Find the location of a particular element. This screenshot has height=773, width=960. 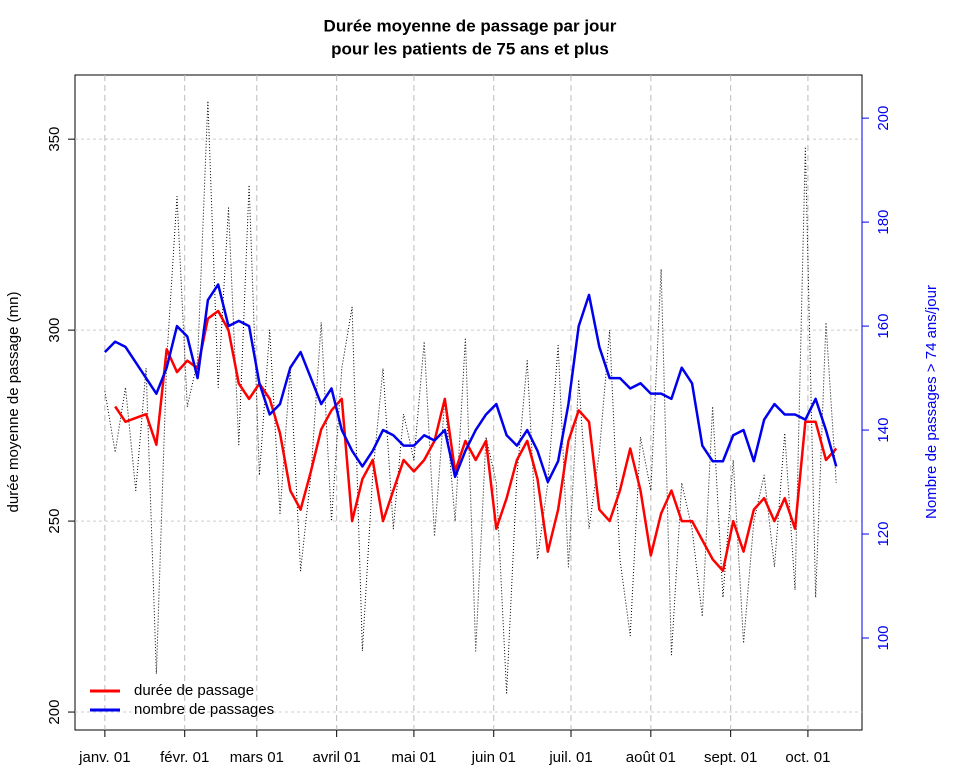

legend-label: nombre de passages is located at coordinates (204, 709).